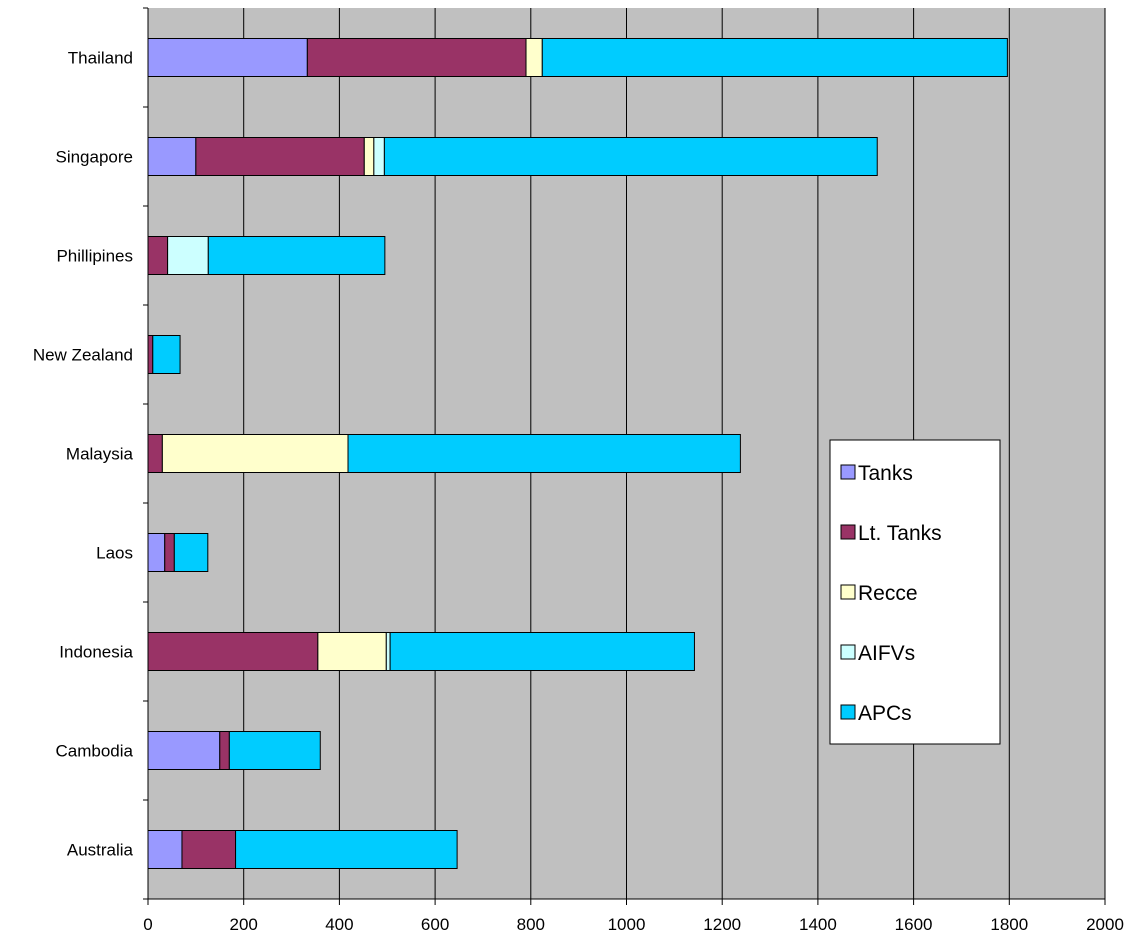  What do you see at coordinates (94, 157) in the screenshot?
I see `category-label: Singapore` at bounding box center [94, 157].